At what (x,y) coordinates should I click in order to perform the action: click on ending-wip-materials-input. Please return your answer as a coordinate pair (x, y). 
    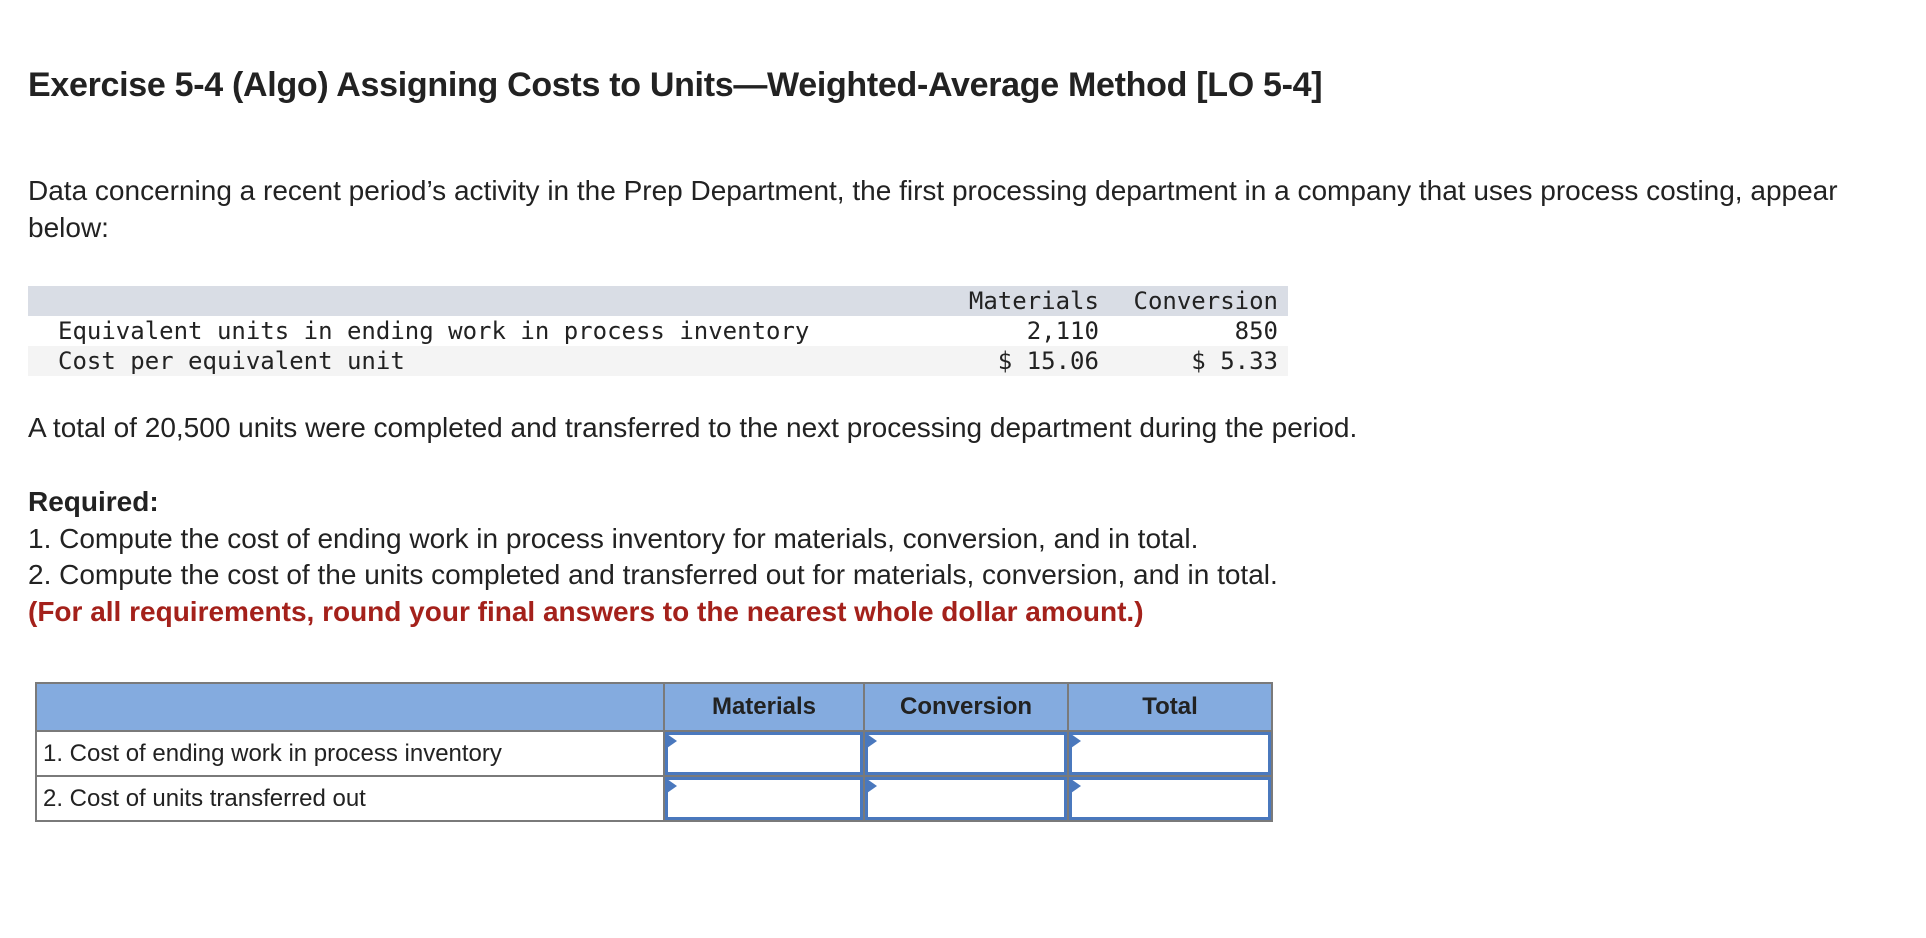
    Looking at the image, I should click on (764, 753).